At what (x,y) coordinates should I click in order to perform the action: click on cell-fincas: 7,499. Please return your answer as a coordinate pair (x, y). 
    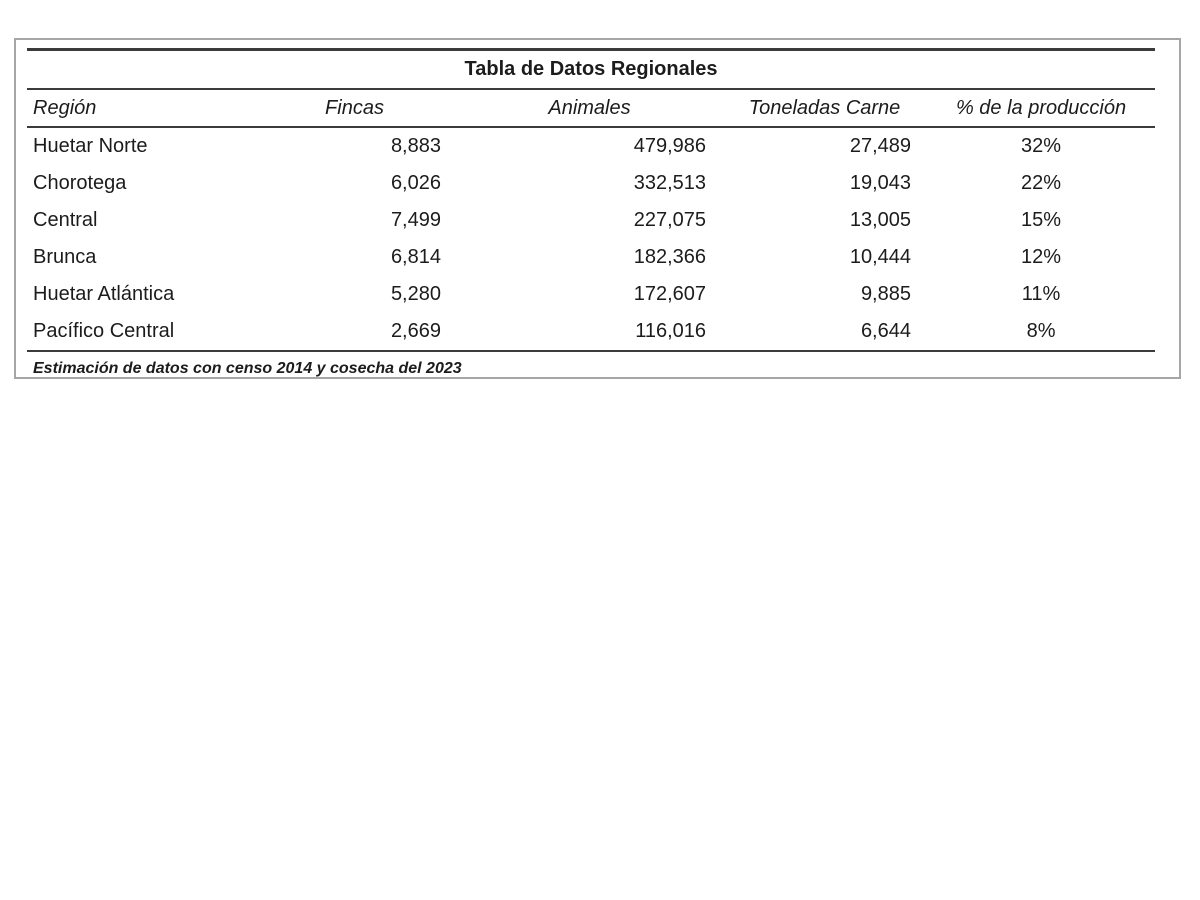
    Looking at the image, I should click on (415, 220).